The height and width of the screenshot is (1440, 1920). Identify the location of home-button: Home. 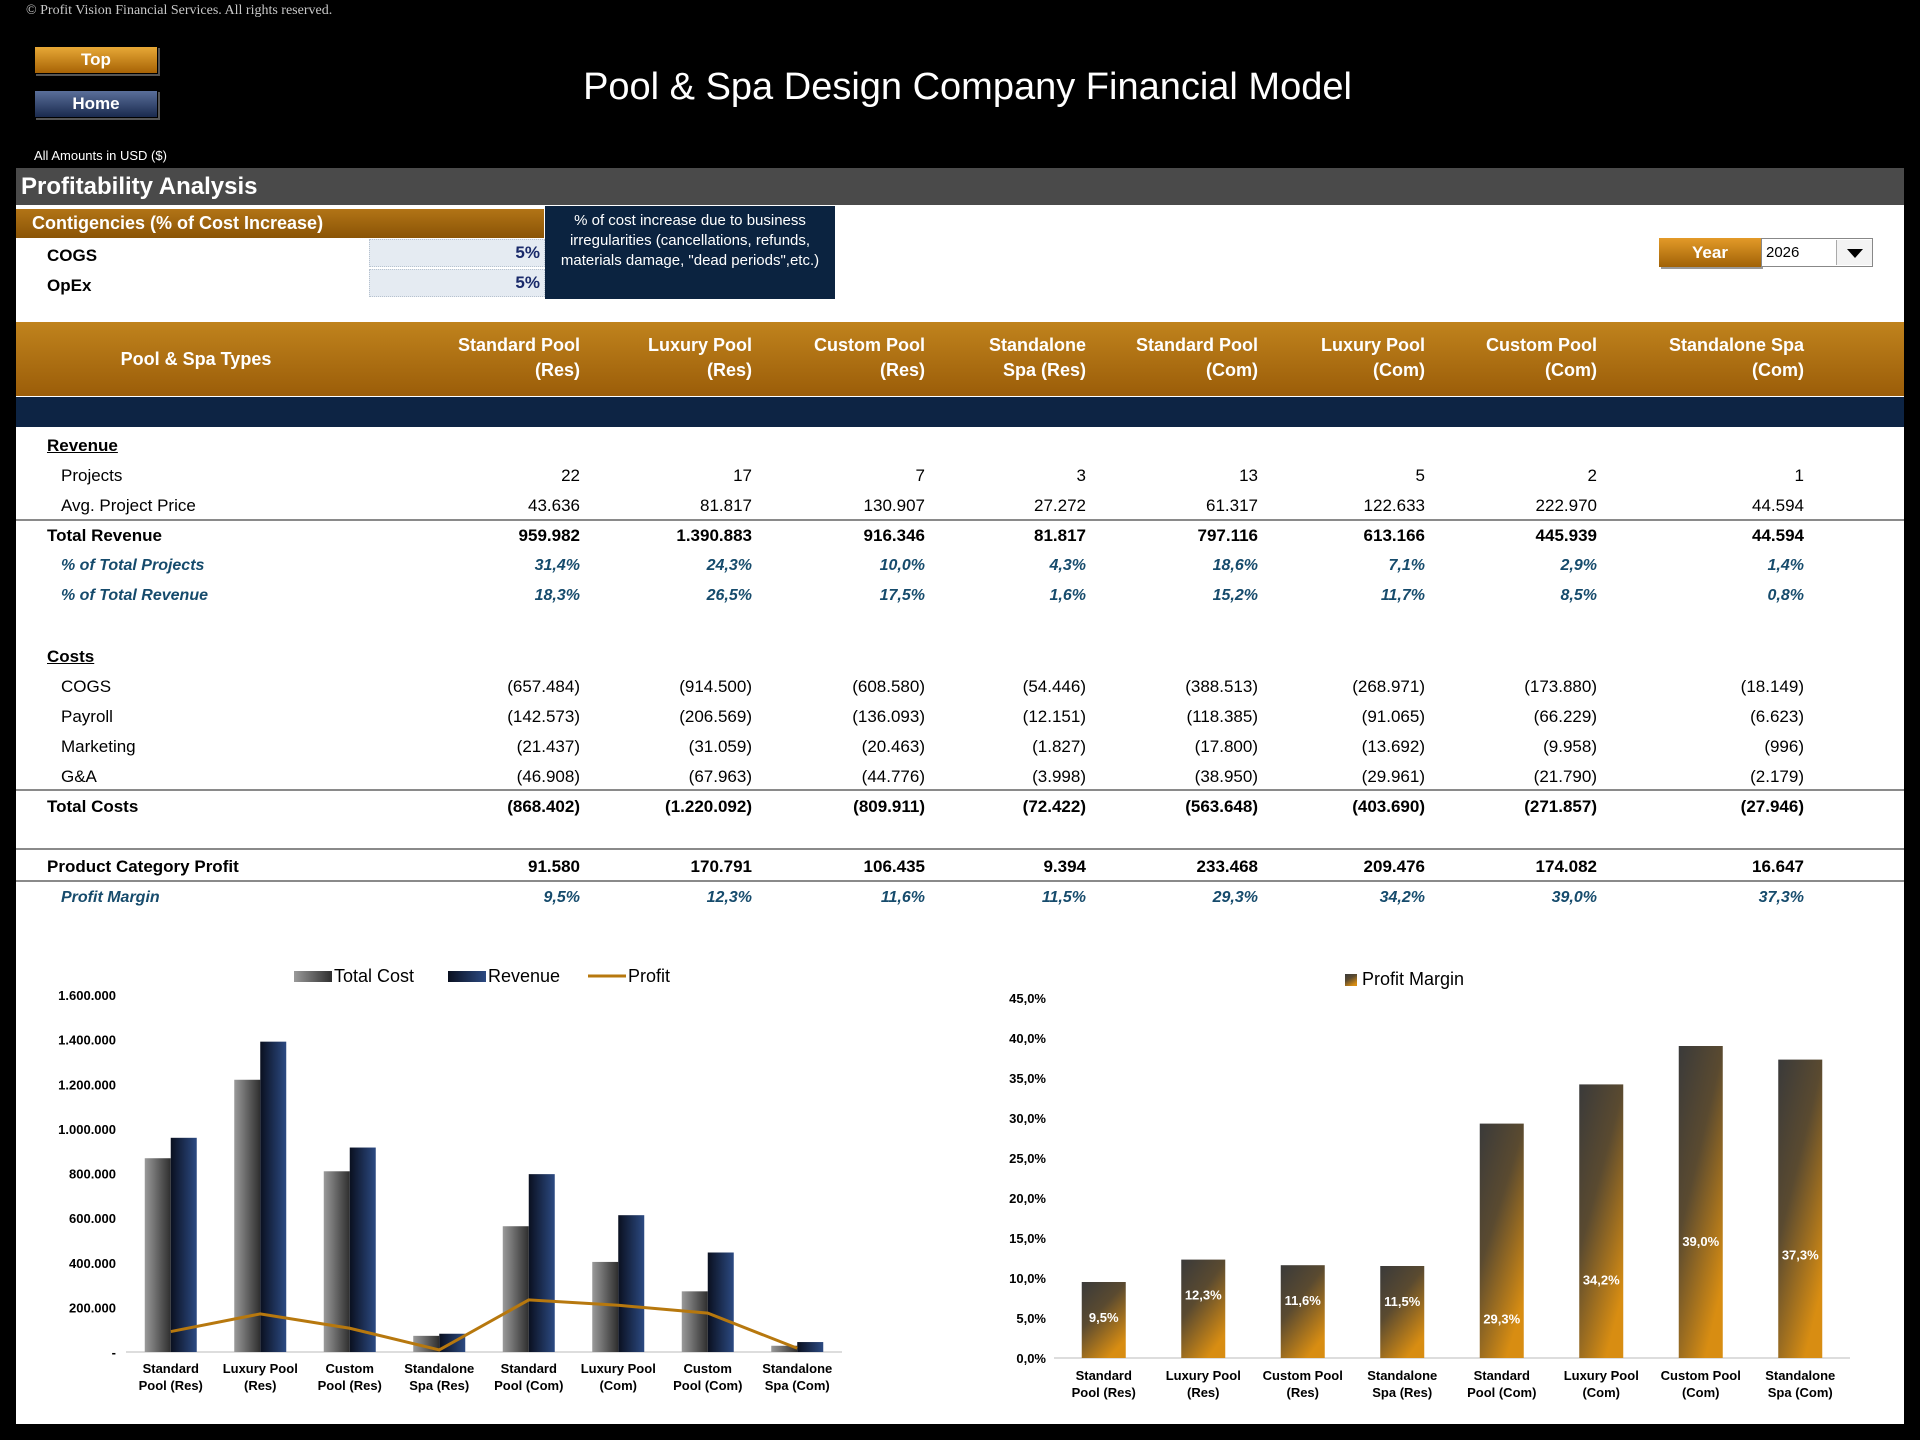
(96, 104).